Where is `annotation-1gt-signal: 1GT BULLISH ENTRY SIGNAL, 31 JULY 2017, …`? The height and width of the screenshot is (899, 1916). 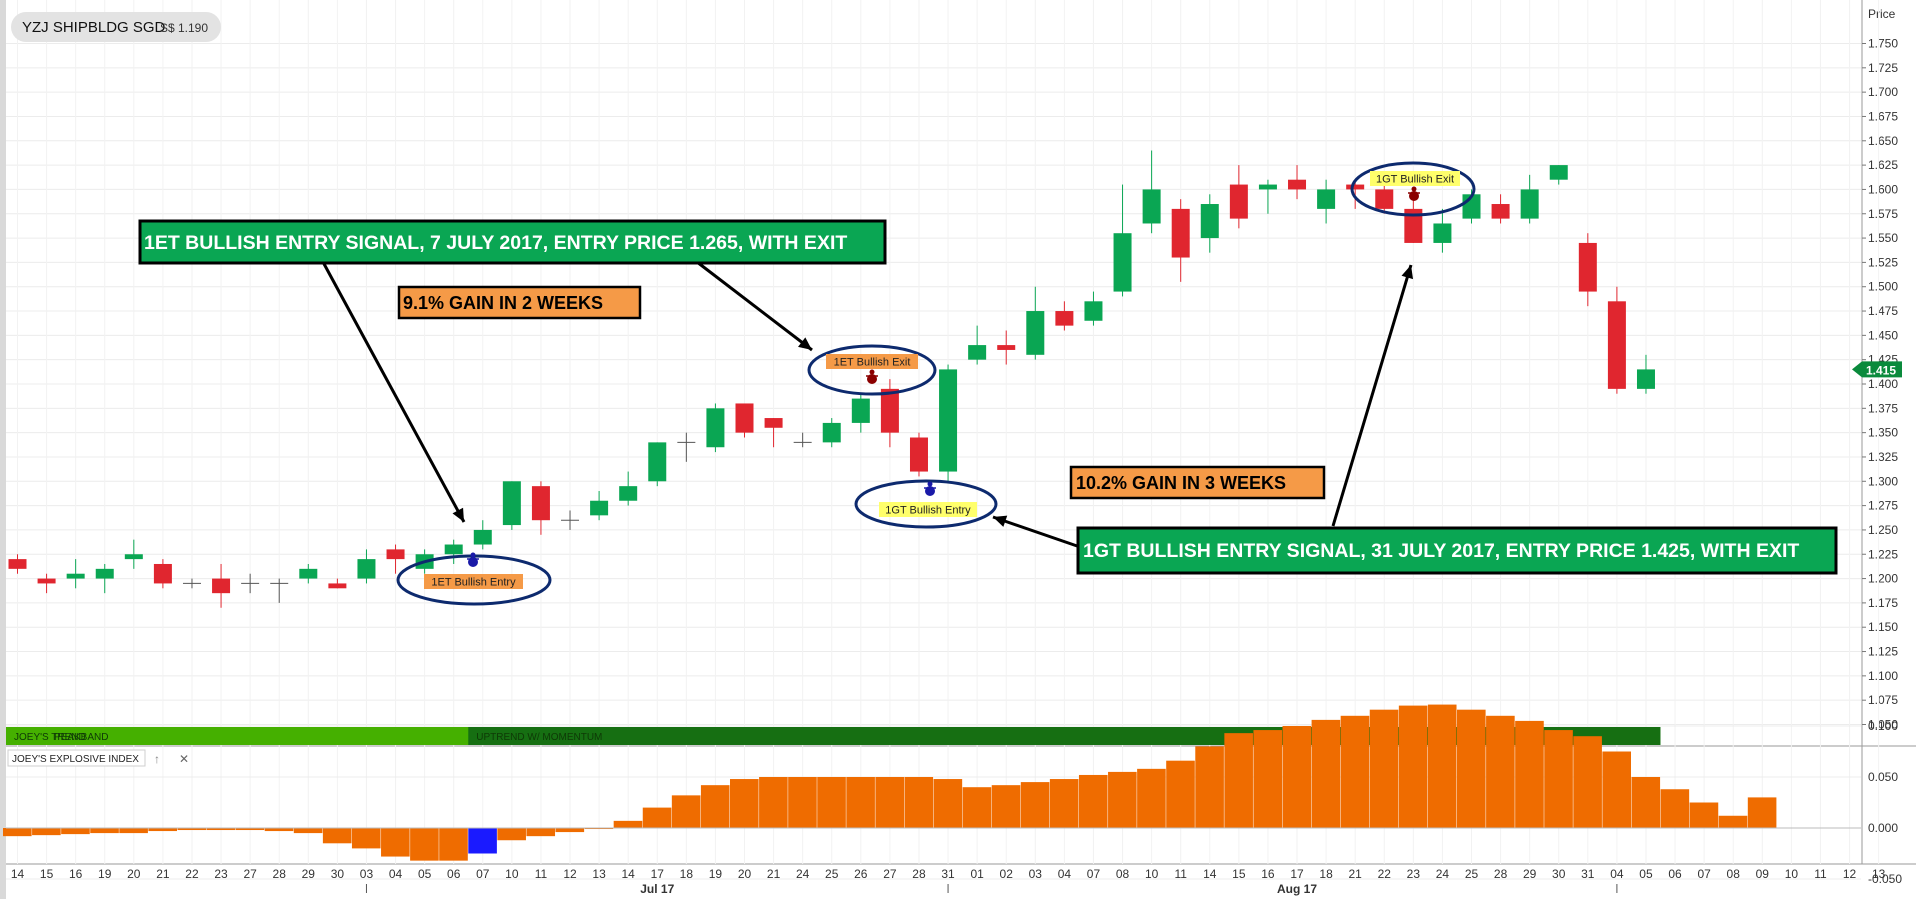
annotation-1gt-signal: 1GT BULLISH ENTRY SIGNAL, 31 JULY 2017, … is located at coordinates (1457, 550).